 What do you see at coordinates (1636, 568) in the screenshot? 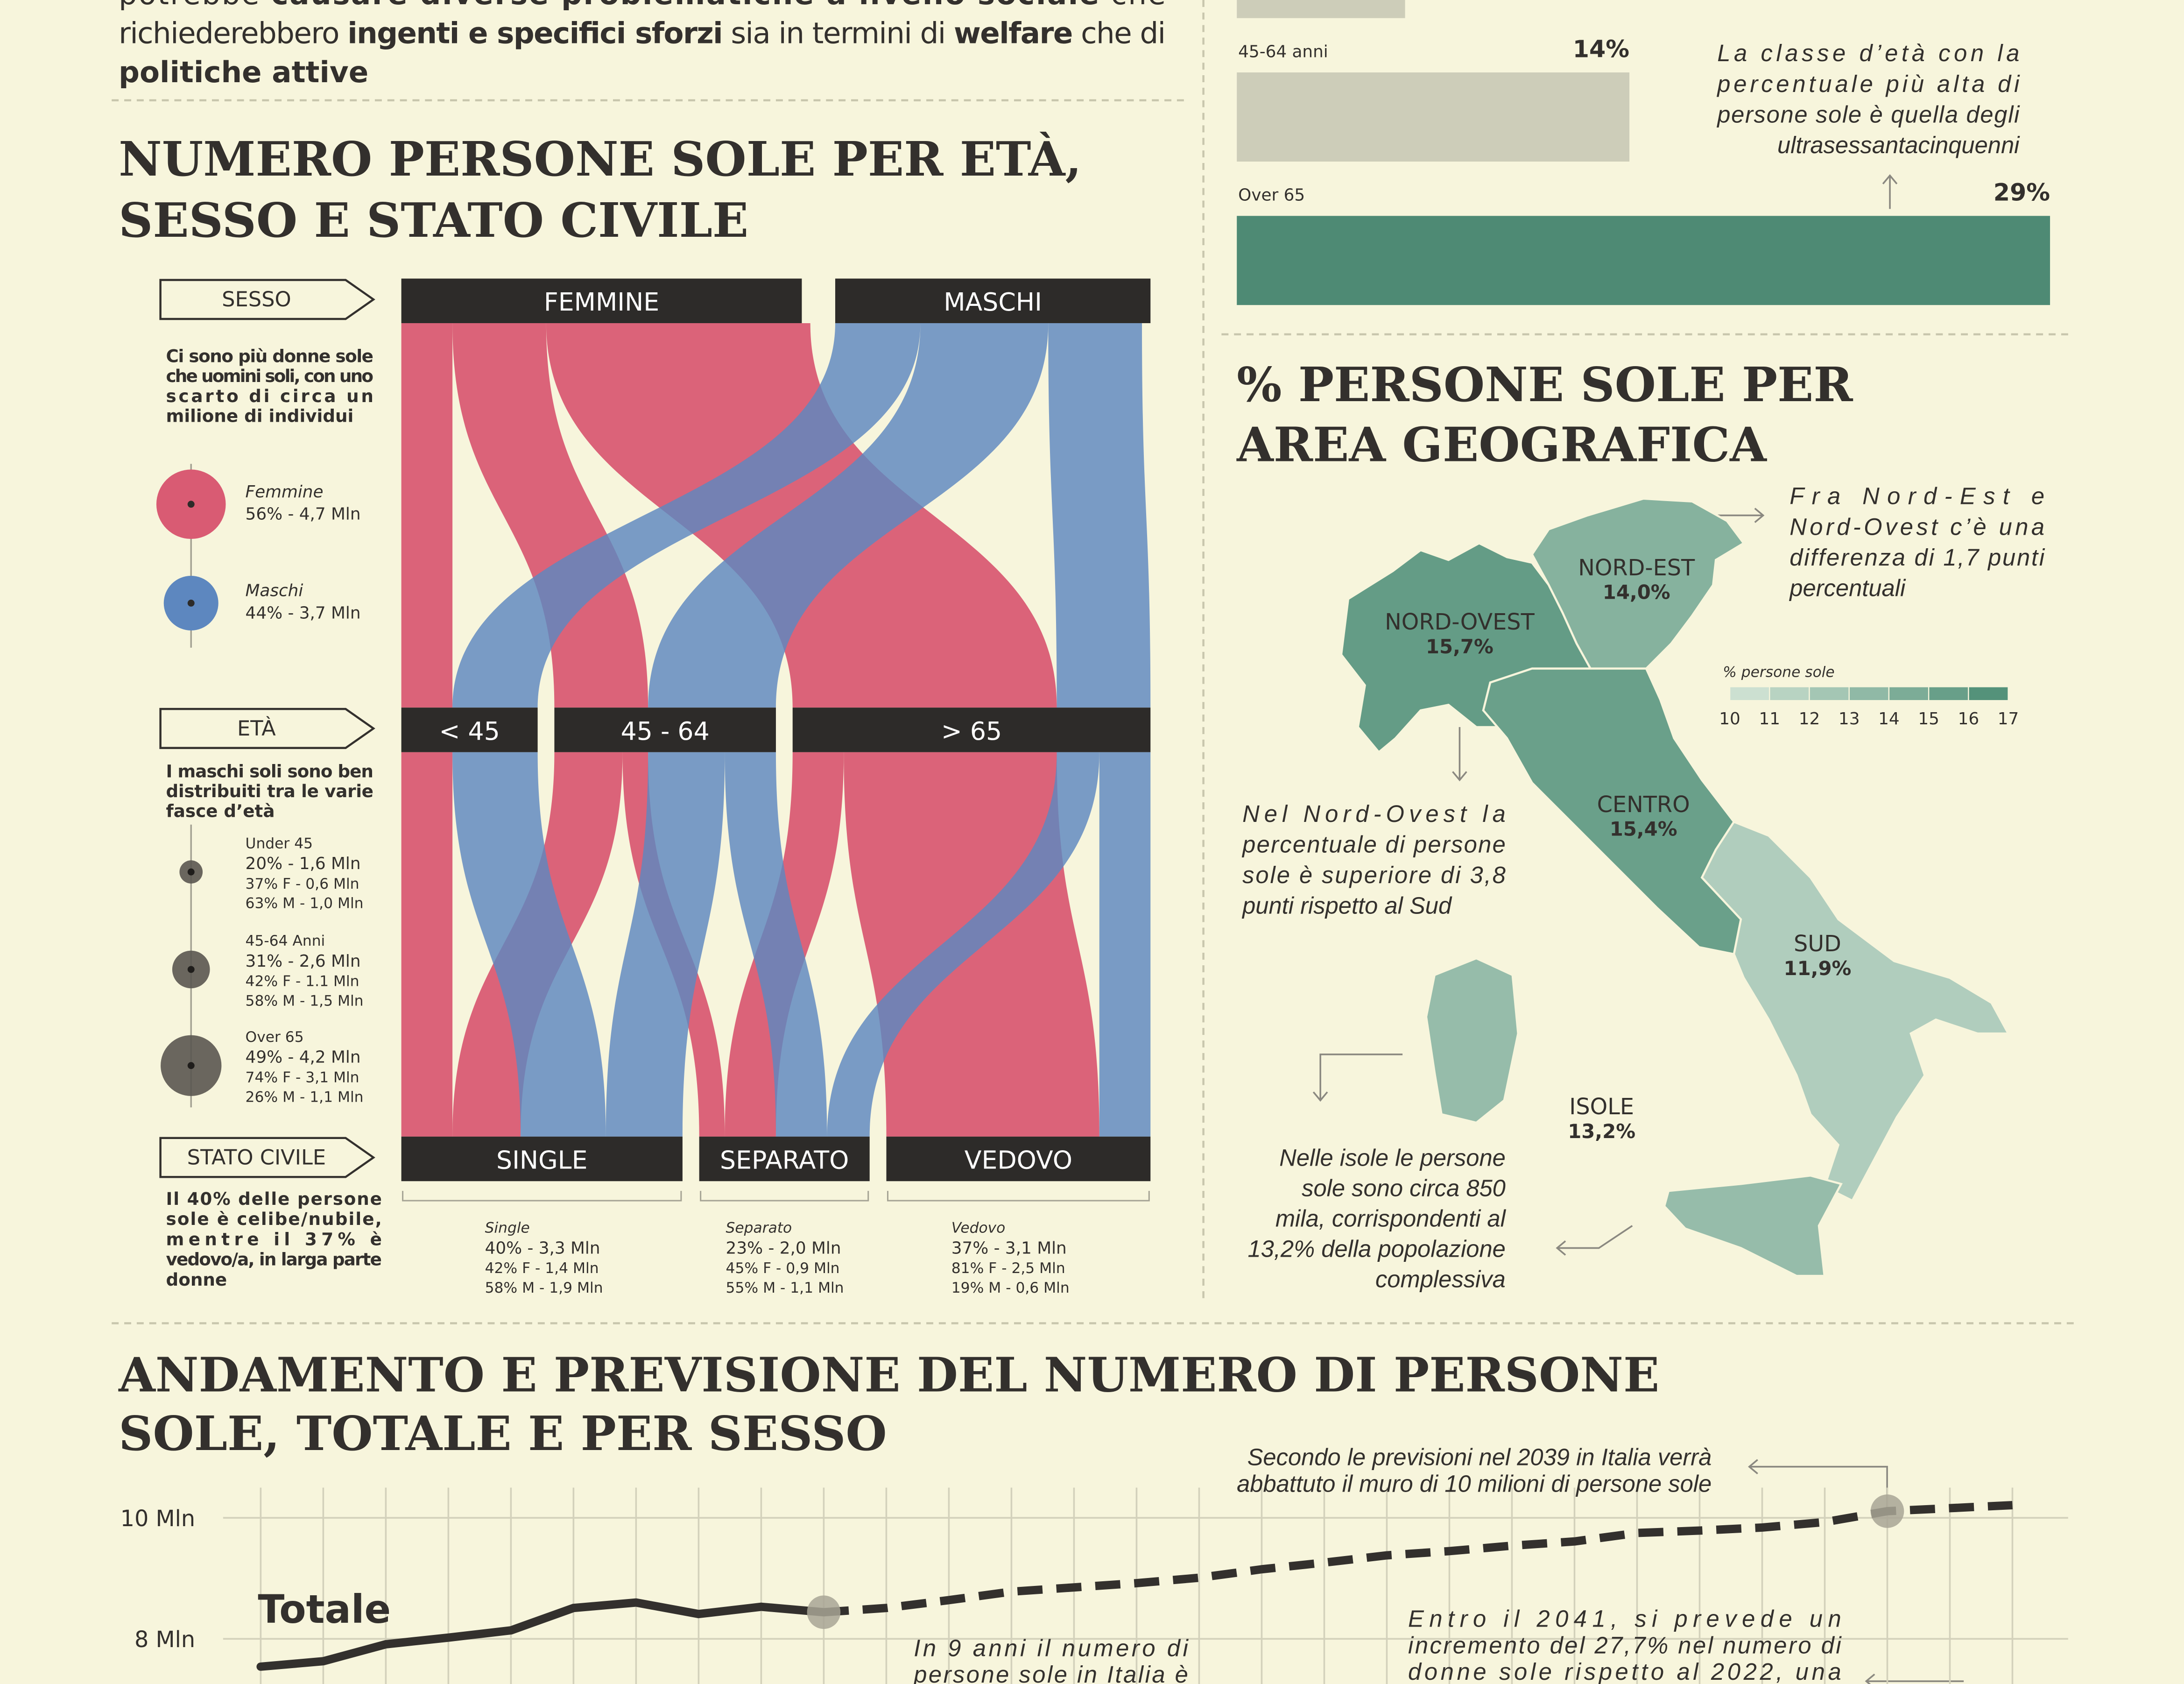
I see `region-name: NORD-EST` at bounding box center [1636, 568].